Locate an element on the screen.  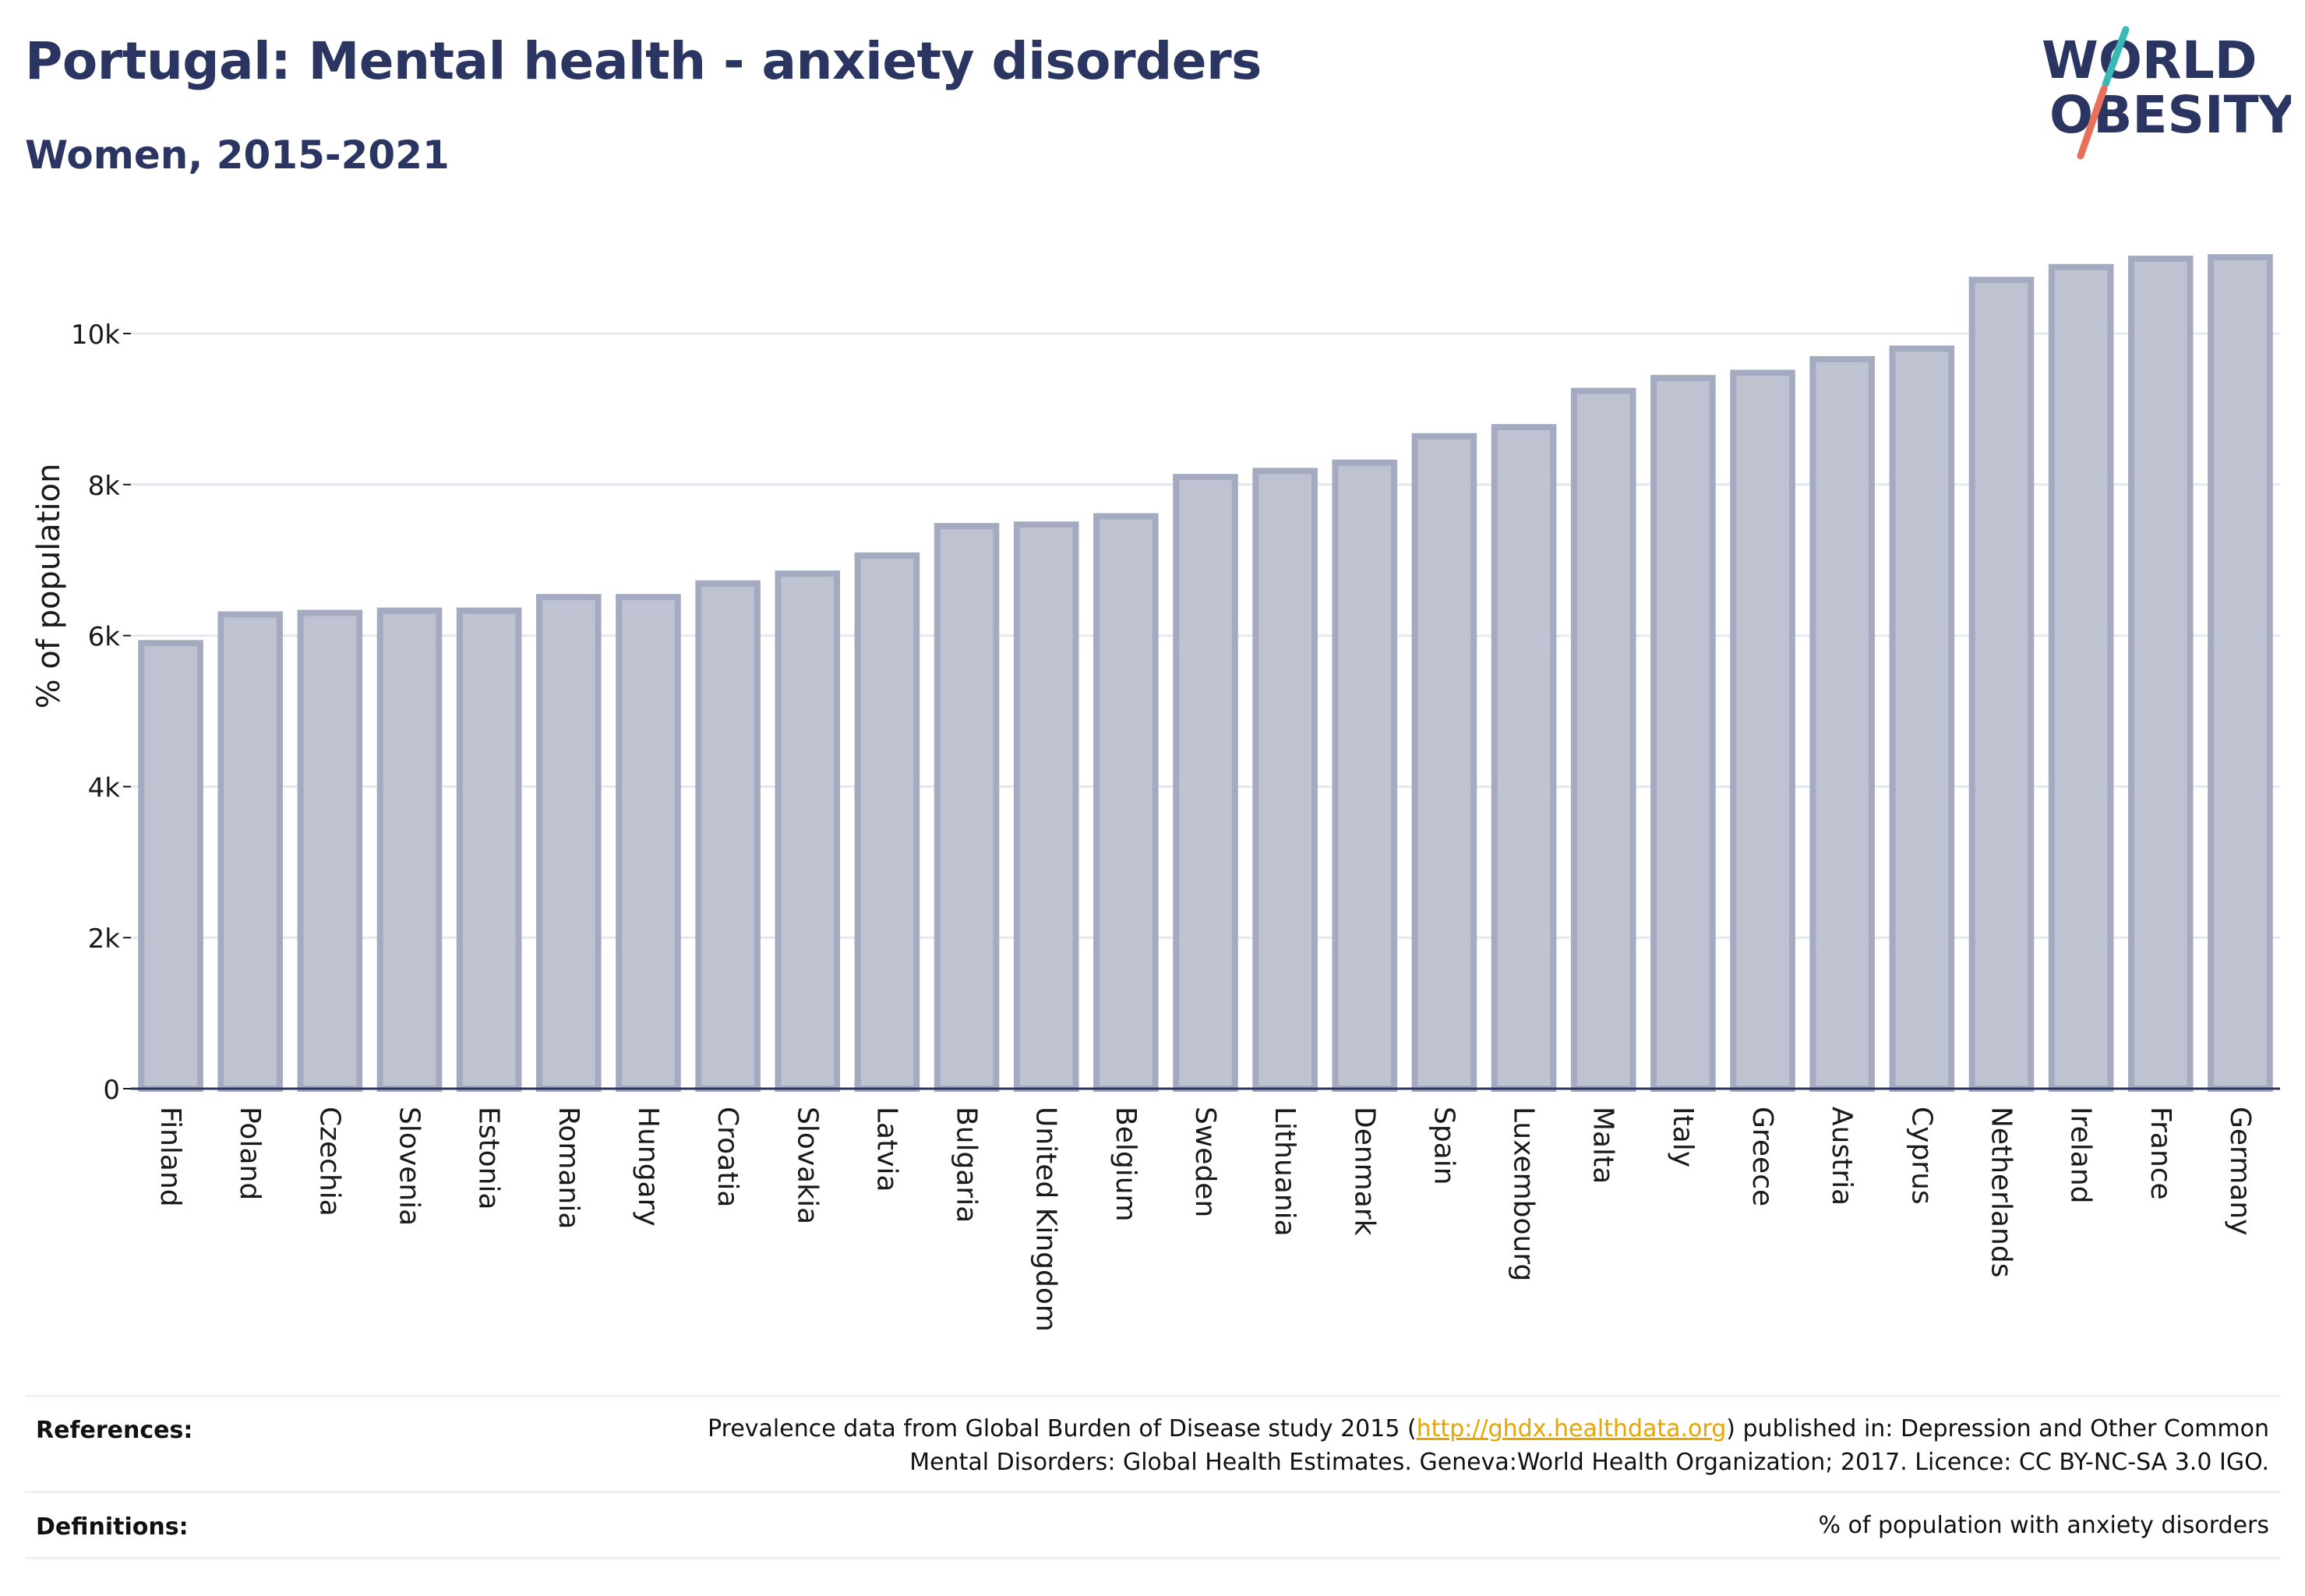
bar-bulgaria is located at coordinates (967, 807).